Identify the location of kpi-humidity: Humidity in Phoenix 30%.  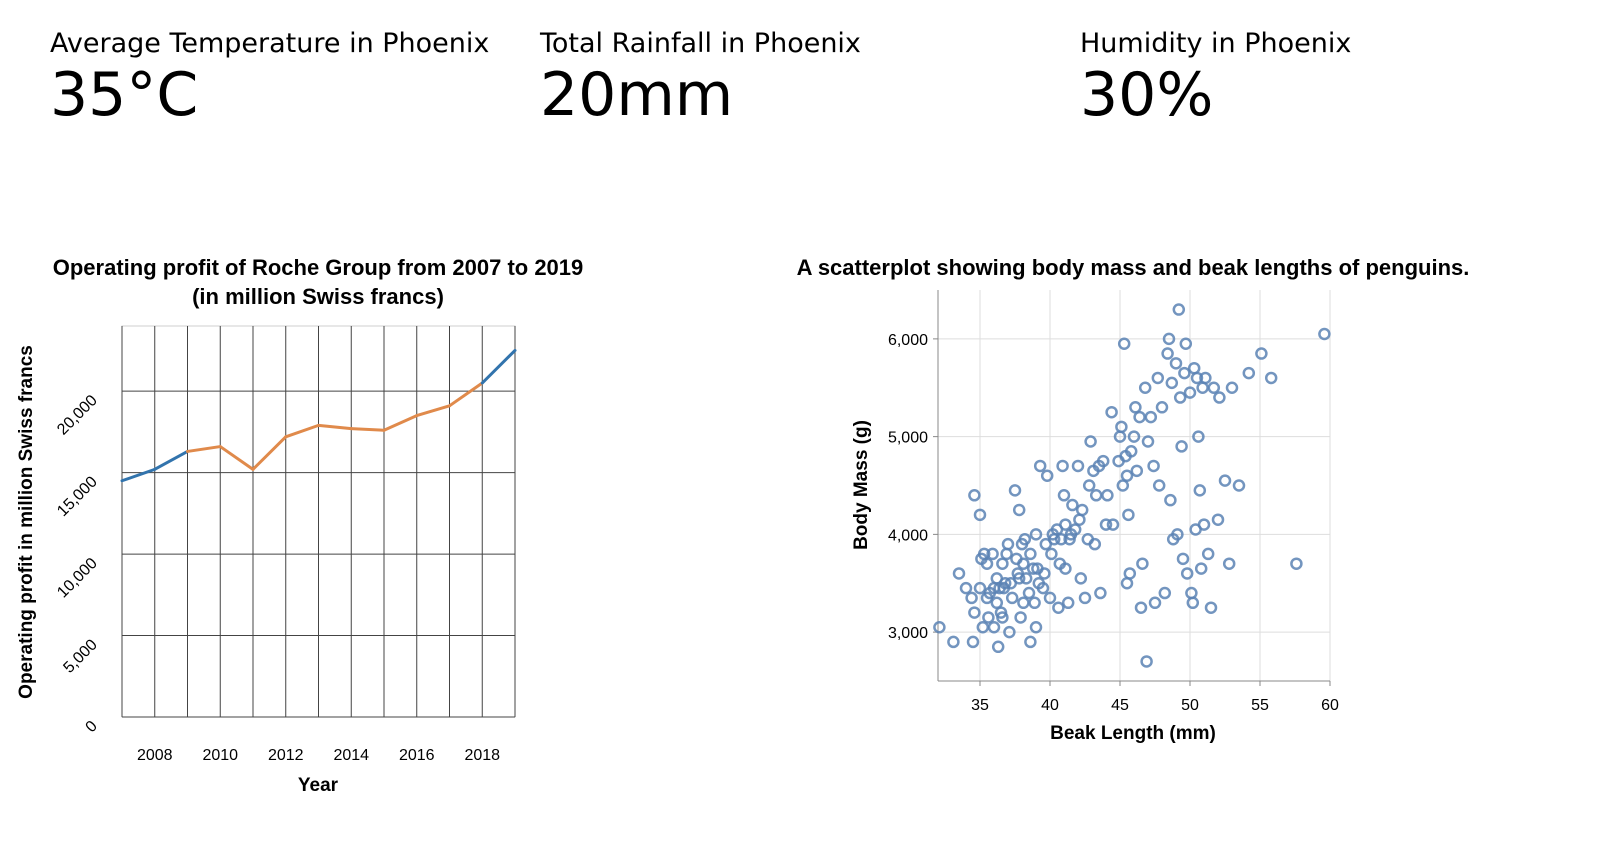
(1215, 78).